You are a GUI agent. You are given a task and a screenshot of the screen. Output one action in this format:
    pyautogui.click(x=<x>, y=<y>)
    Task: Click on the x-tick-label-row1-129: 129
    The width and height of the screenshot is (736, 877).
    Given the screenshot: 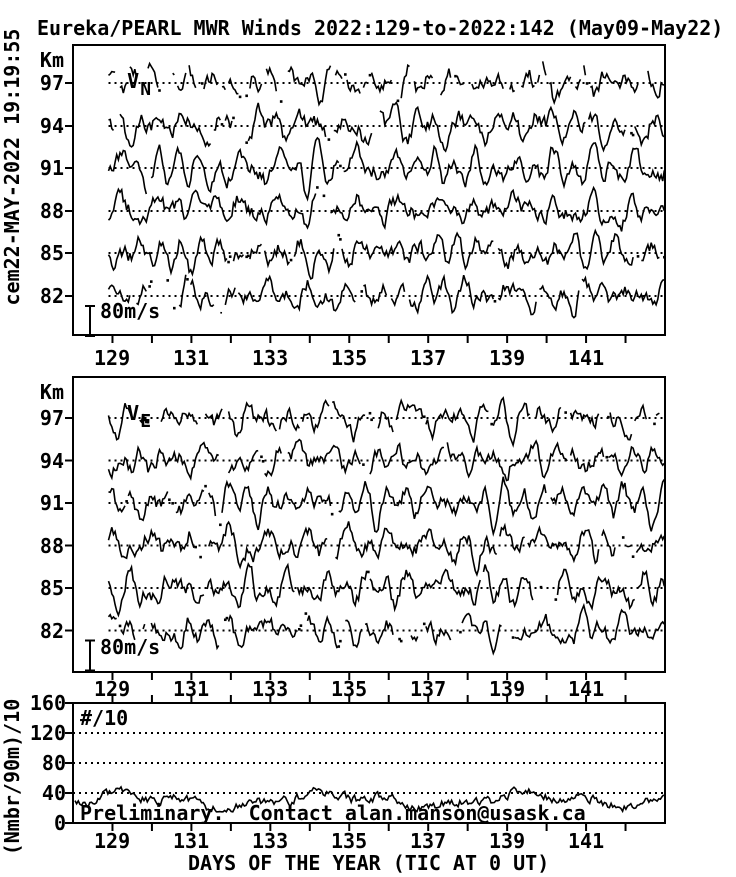 What is the action you would take?
    pyautogui.click(x=112, y=358)
    